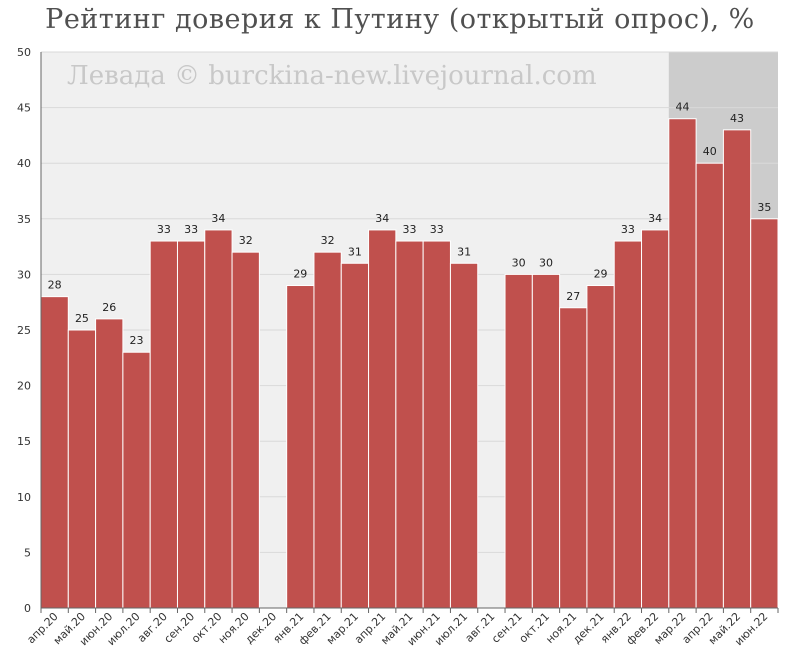 The width and height of the screenshot is (800, 662). Describe the element at coordinates (573, 296) in the screenshot. I see `data-label: 27` at that location.